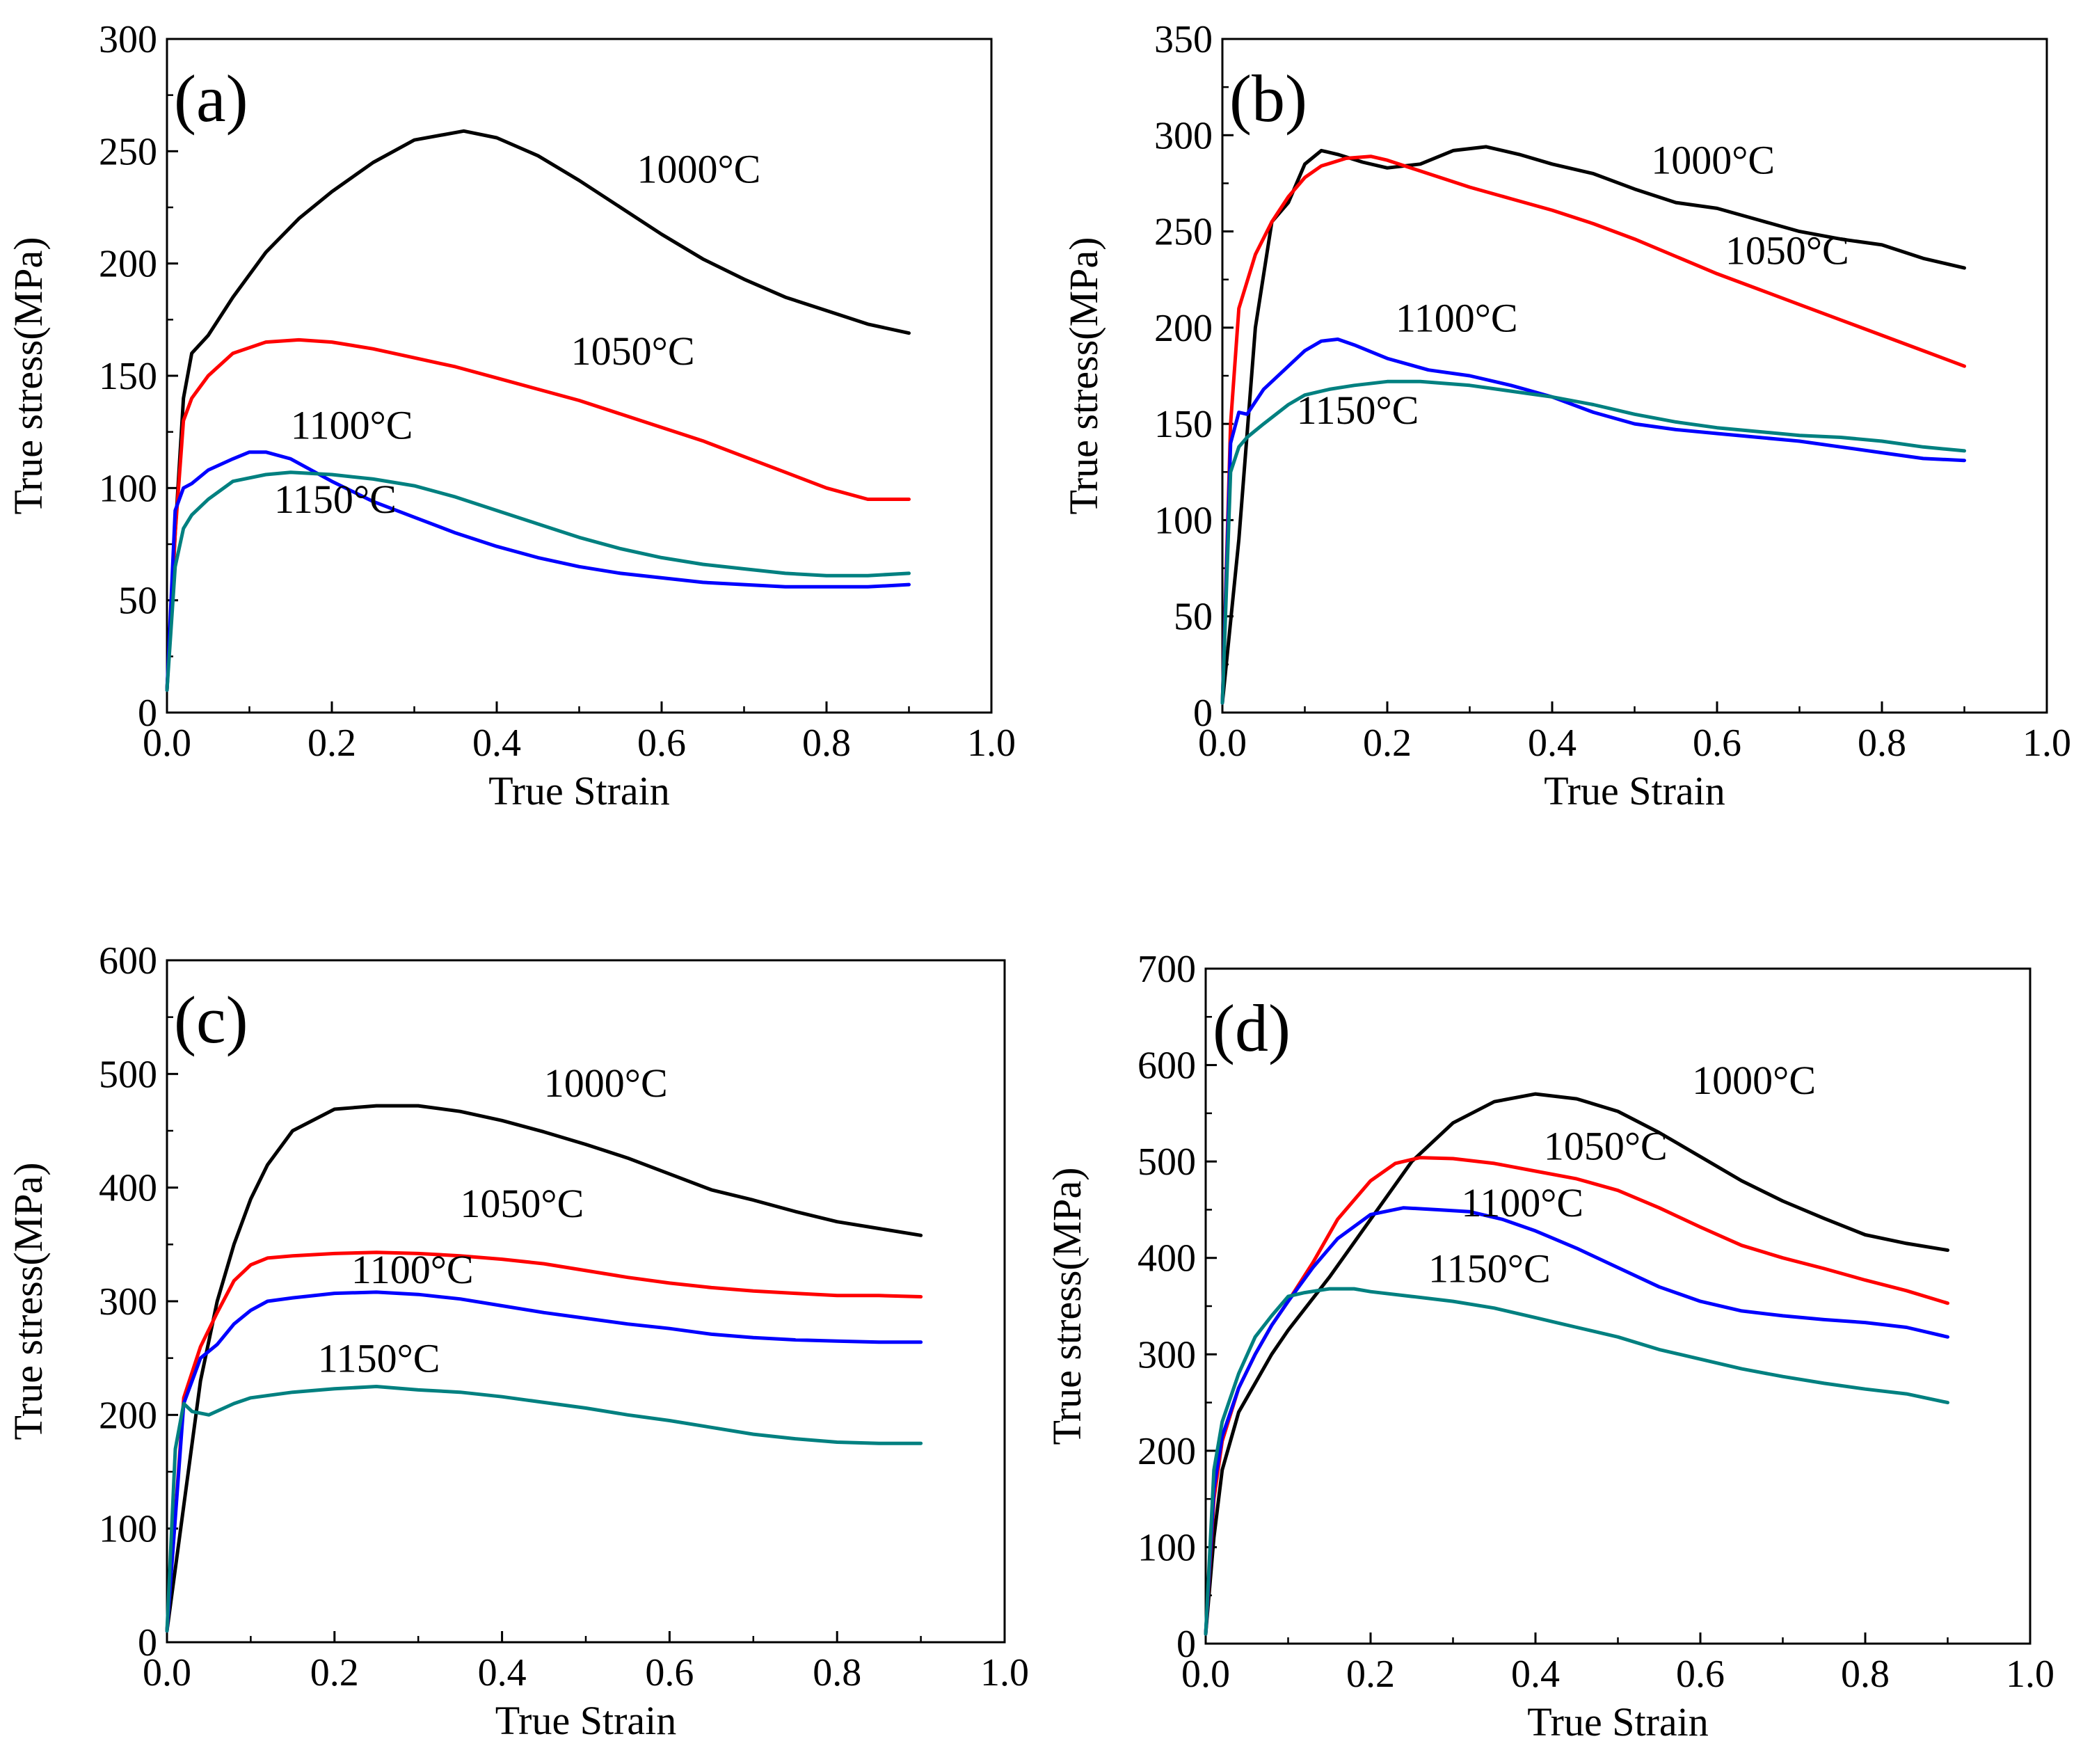 This screenshot has height=1764, width=2083. I want to click on y-tick-label-b: 0, so click(1203, 713).